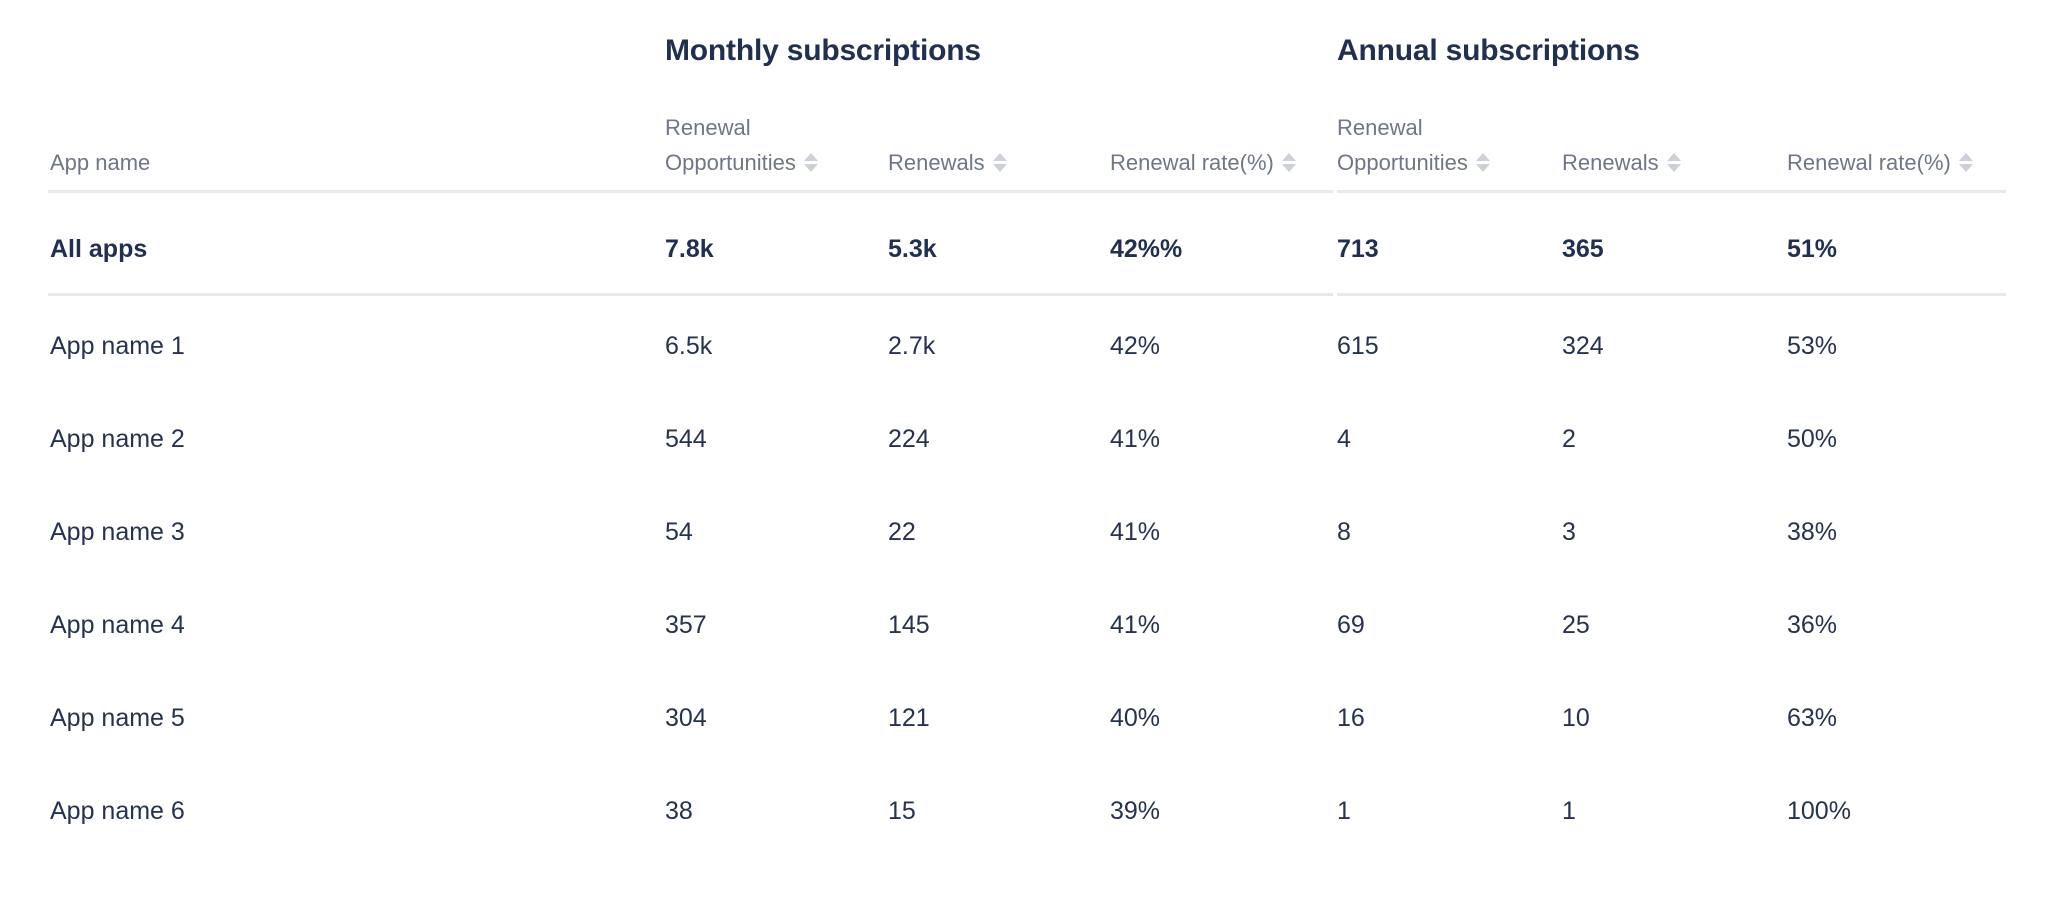  Describe the element at coordinates (690, 191) in the screenshot. I see `header-divider-monthly` at that location.